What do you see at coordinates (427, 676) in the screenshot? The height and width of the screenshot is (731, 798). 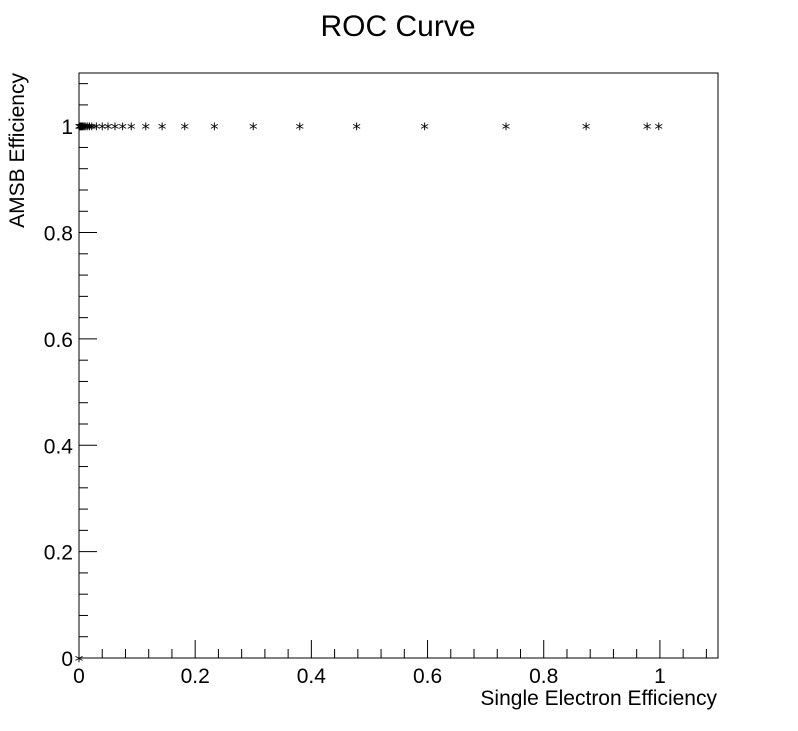 I see `x-tick-label: 0.6` at bounding box center [427, 676].